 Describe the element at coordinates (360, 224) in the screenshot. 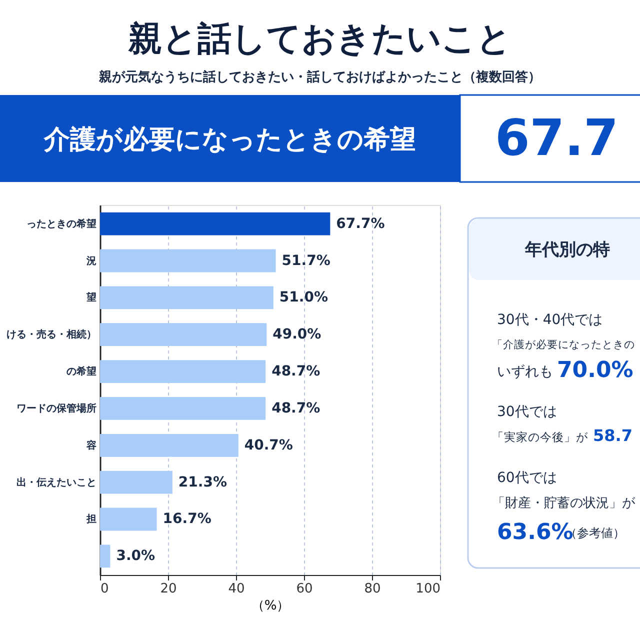

I see `data-label: 67.7%` at that location.